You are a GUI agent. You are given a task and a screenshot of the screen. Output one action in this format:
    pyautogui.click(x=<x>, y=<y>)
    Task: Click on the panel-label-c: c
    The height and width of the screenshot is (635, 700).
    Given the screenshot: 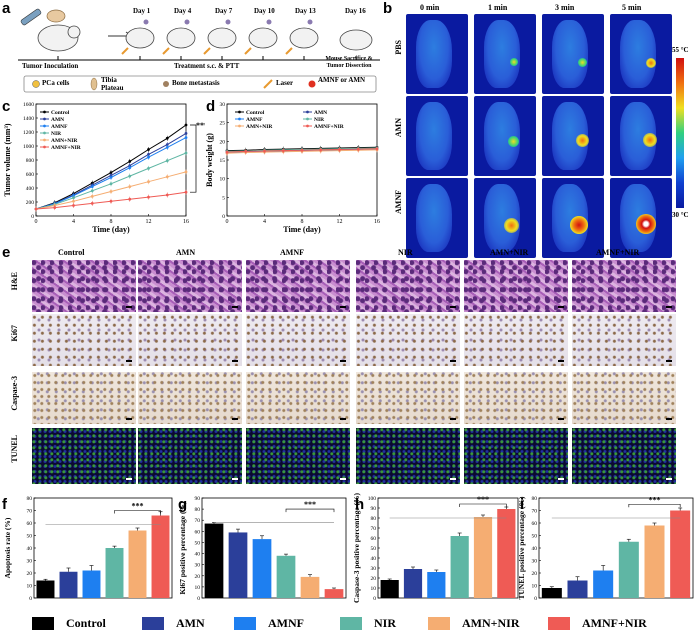 What is the action you would take?
    pyautogui.click(x=6, y=106)
    